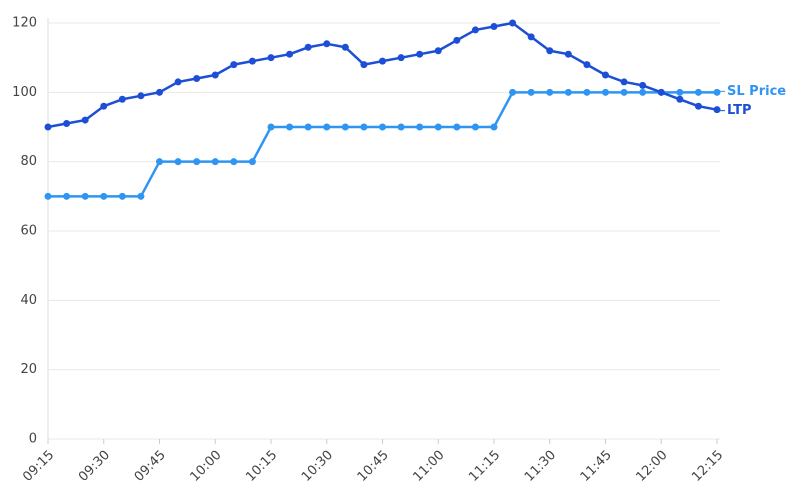 This screenshot has height=499, width=794. What do you see at coordinates (28, 231) in the screenshot?
I see `y-tick-label: 60` at bounding box center [28, 231].